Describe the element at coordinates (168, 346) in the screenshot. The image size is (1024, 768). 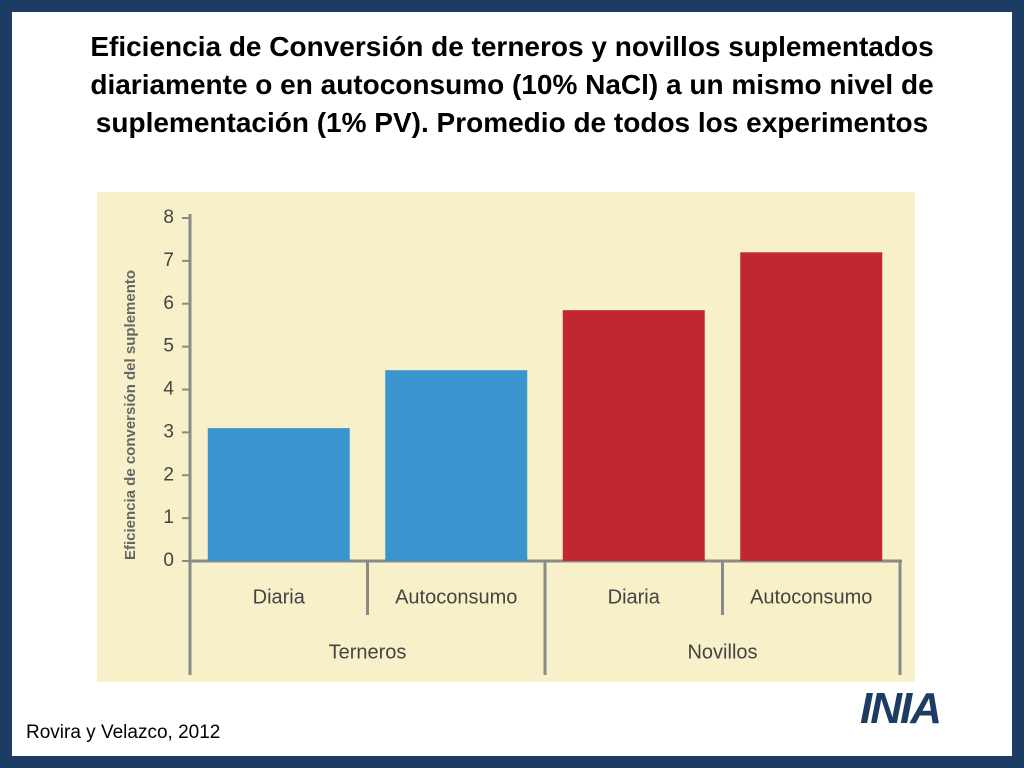
I see `y-tick-label: 5` at that location.